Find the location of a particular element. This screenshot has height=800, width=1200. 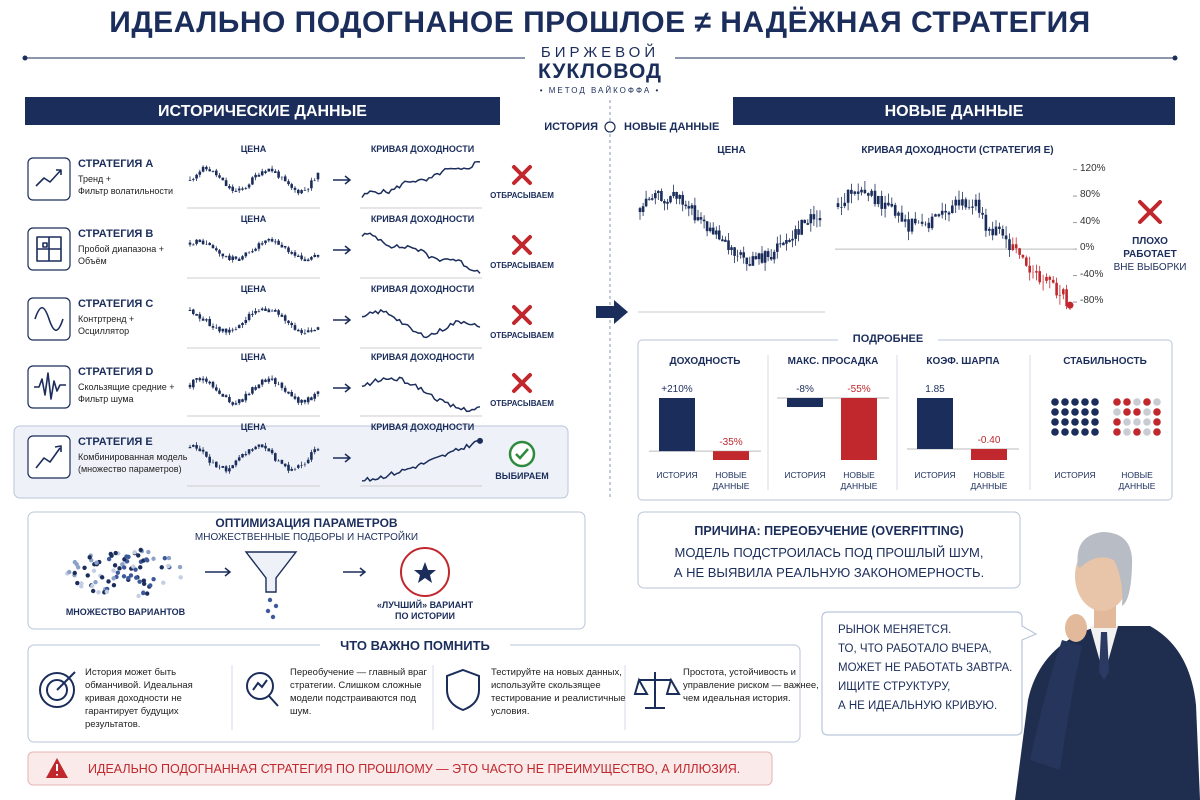

strategy-description: Контртренд + is located at coordinates (106, 319).